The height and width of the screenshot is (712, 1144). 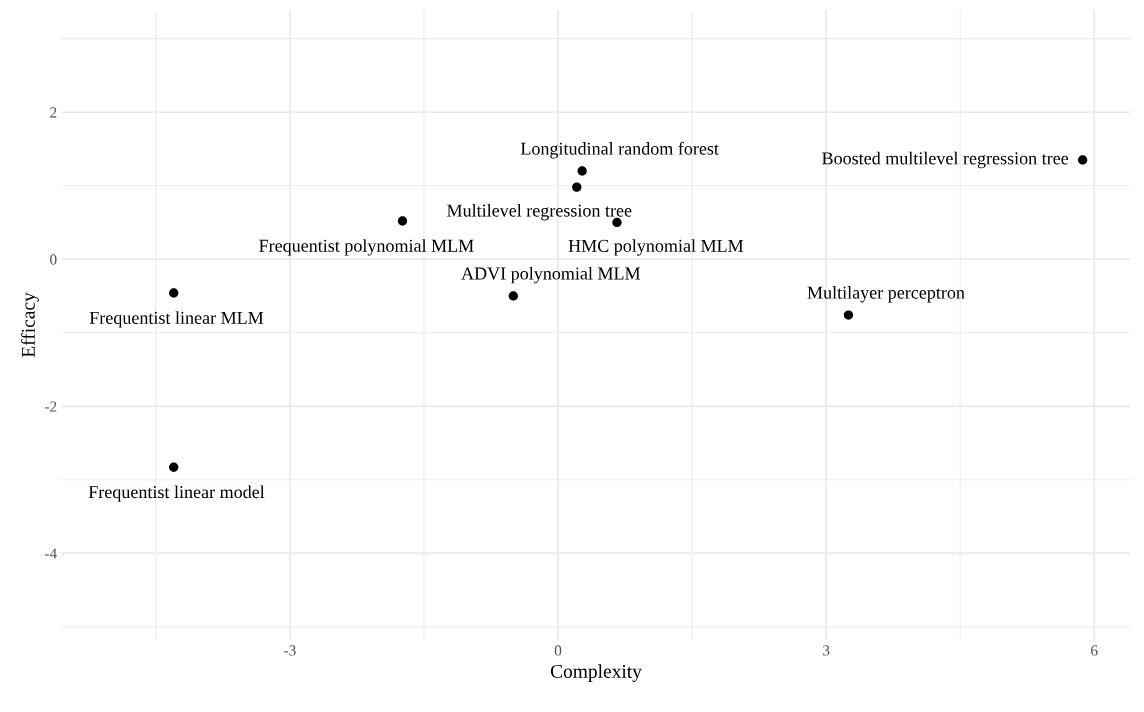 What do you see at coordinates (656, 247) in the screenshot?
I see `annotation: HMC polynomial MLM` at bounding box center [656, 247].